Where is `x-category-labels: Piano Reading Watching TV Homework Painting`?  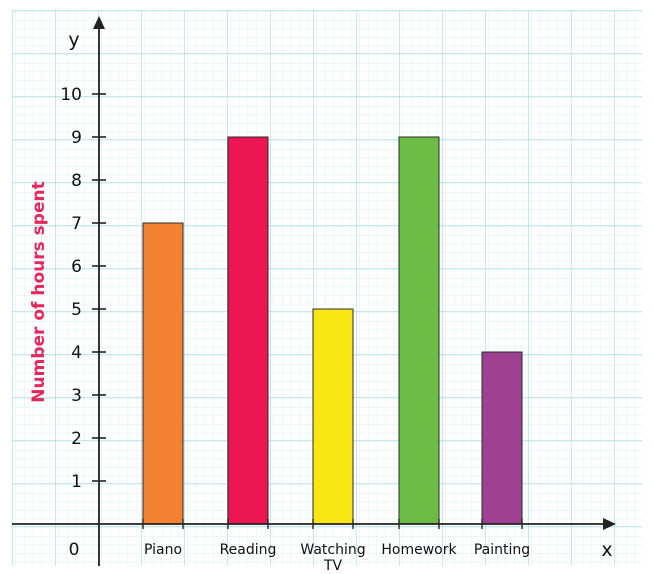 x-category-labels: Piano Reading Watching TV Homework Painting is located at coordinates (336, 546).